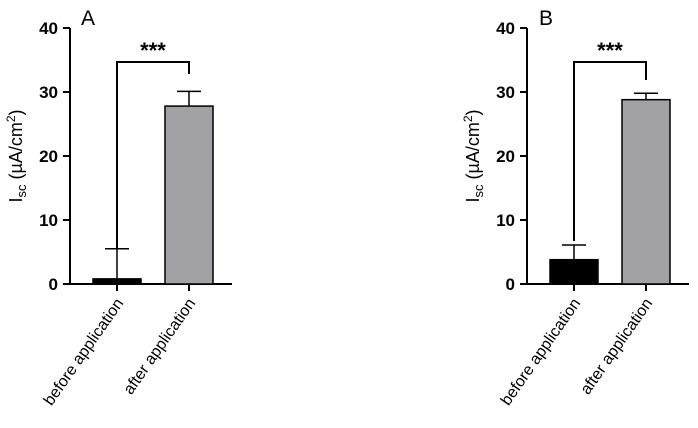 Image resolution: width=698 pixels, height=428 pixels. I want to click on panel-b-y-ticks, so click(523, 156).